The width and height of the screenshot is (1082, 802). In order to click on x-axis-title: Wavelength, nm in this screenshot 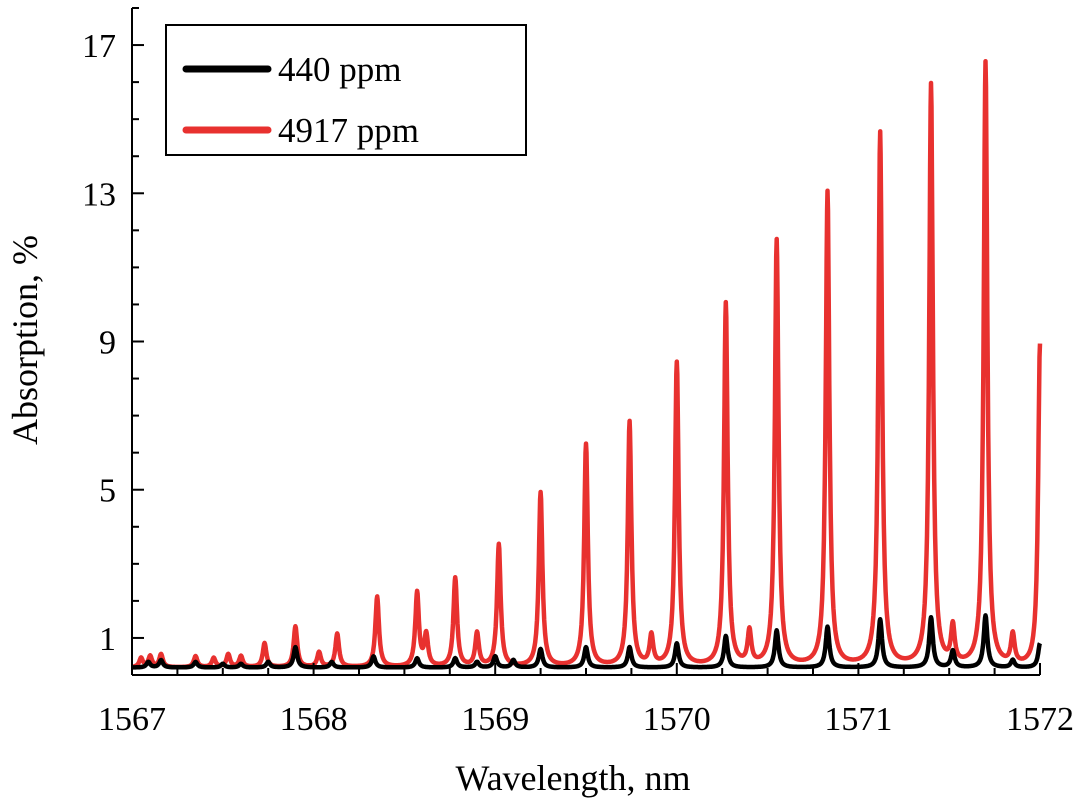, I will do `click(572, 778)`.